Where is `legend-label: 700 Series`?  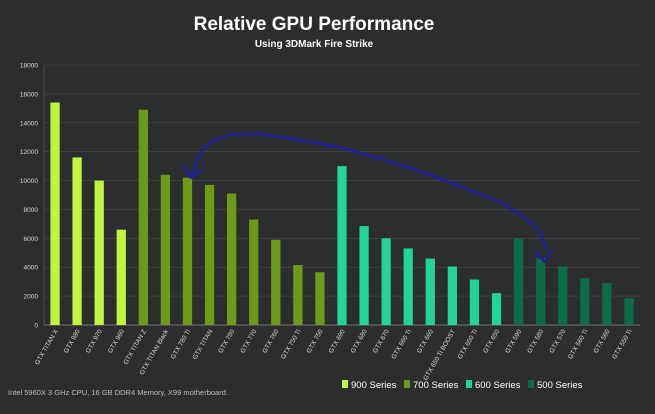
legend-label: 700 Series is located at coordinates (436, 385).